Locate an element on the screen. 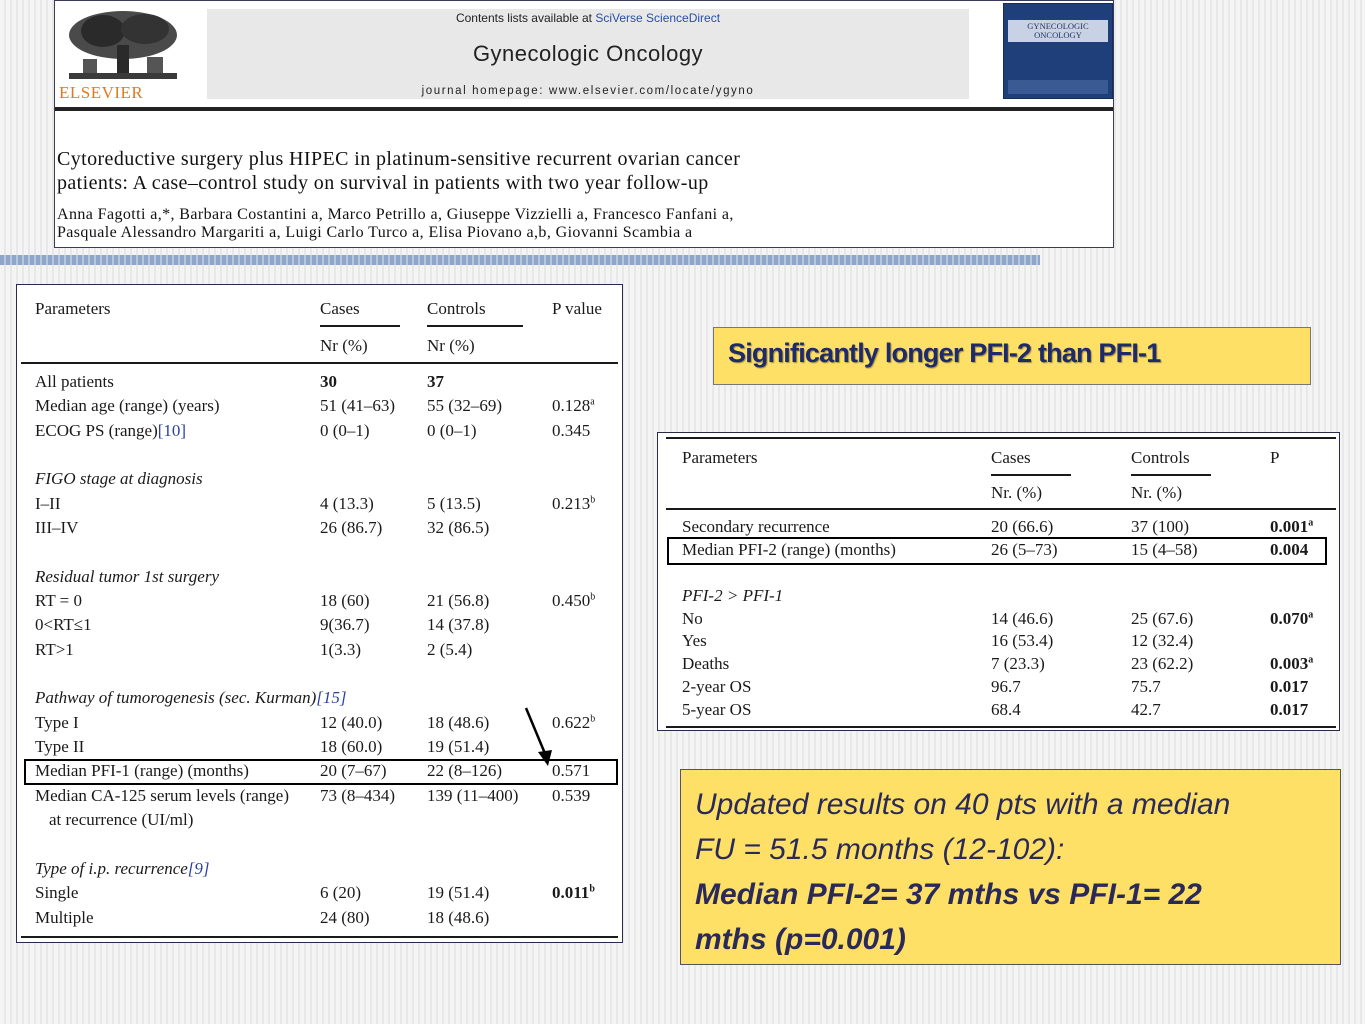 This screenshot has width=1365, height=1024. p-value: 0.070a is located at coordinates (1292, 618).